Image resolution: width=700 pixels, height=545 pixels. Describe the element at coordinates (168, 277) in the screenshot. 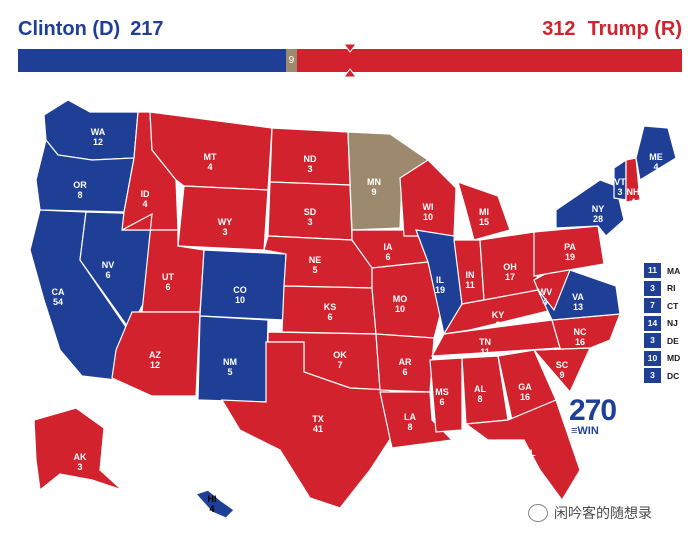

I see `state-abbr: UT` at that location.